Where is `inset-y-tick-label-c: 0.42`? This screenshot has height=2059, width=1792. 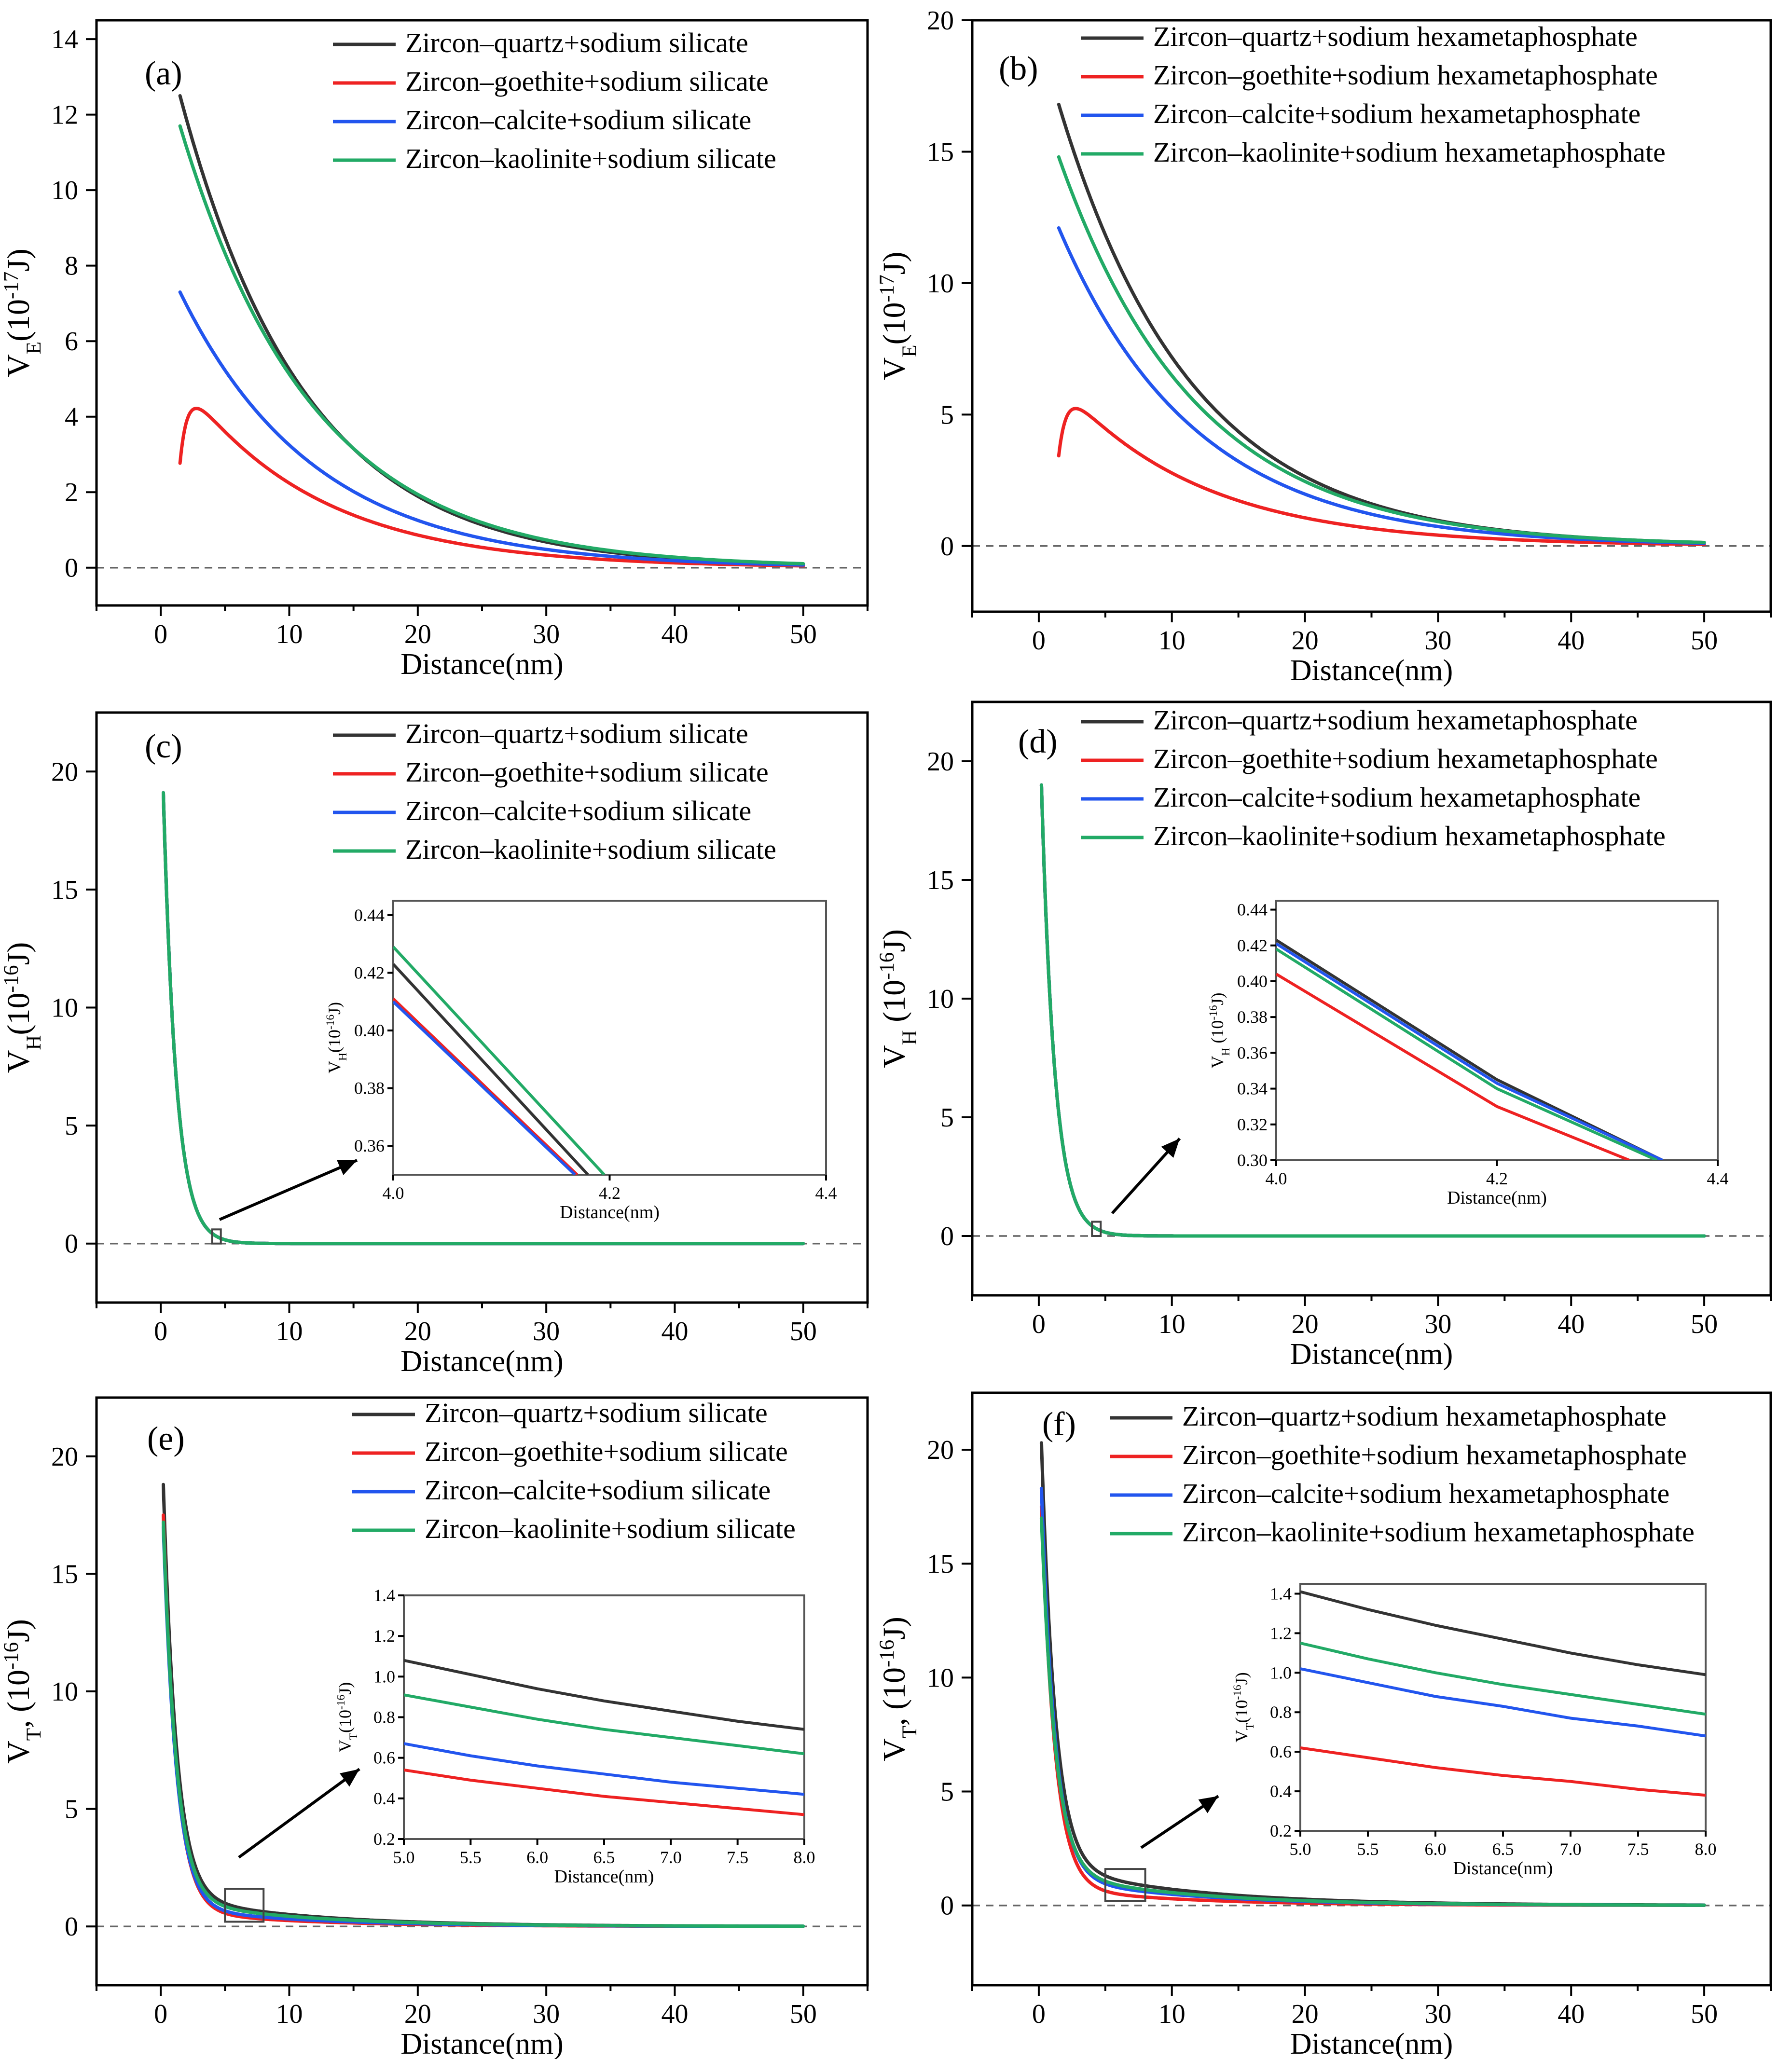
inset-y-tick-label-c: 0.42 is located at coordinates (369, 972).